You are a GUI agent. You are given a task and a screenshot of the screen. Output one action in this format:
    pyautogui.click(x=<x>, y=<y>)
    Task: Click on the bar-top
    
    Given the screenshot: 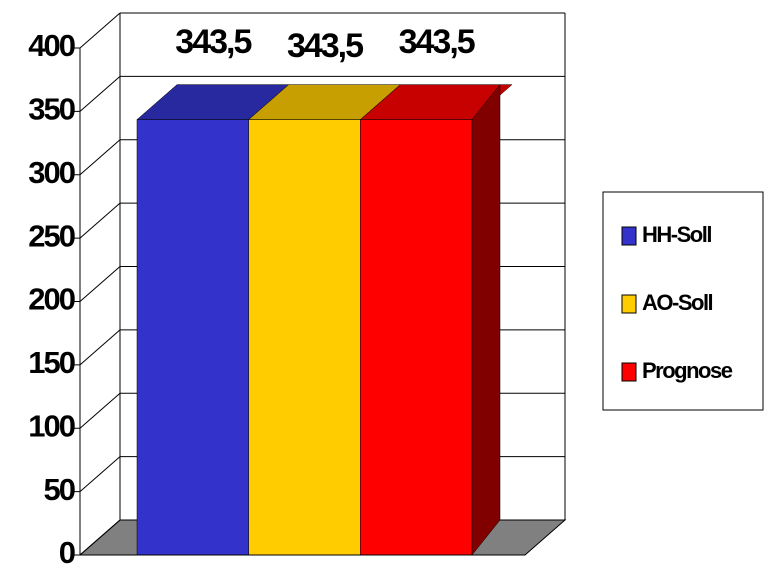 What is the action you would take?
    pyautogui.click(x=436, y=102)
    